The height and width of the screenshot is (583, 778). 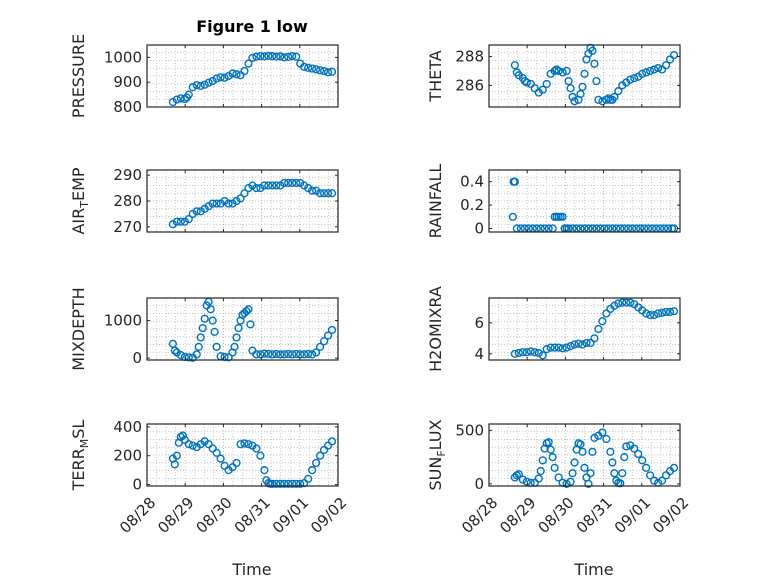 What do you see at coordinates (593, 569) in the screenshot?
I see `x-axis-label-right: Time` at bounding box center [593, 569].